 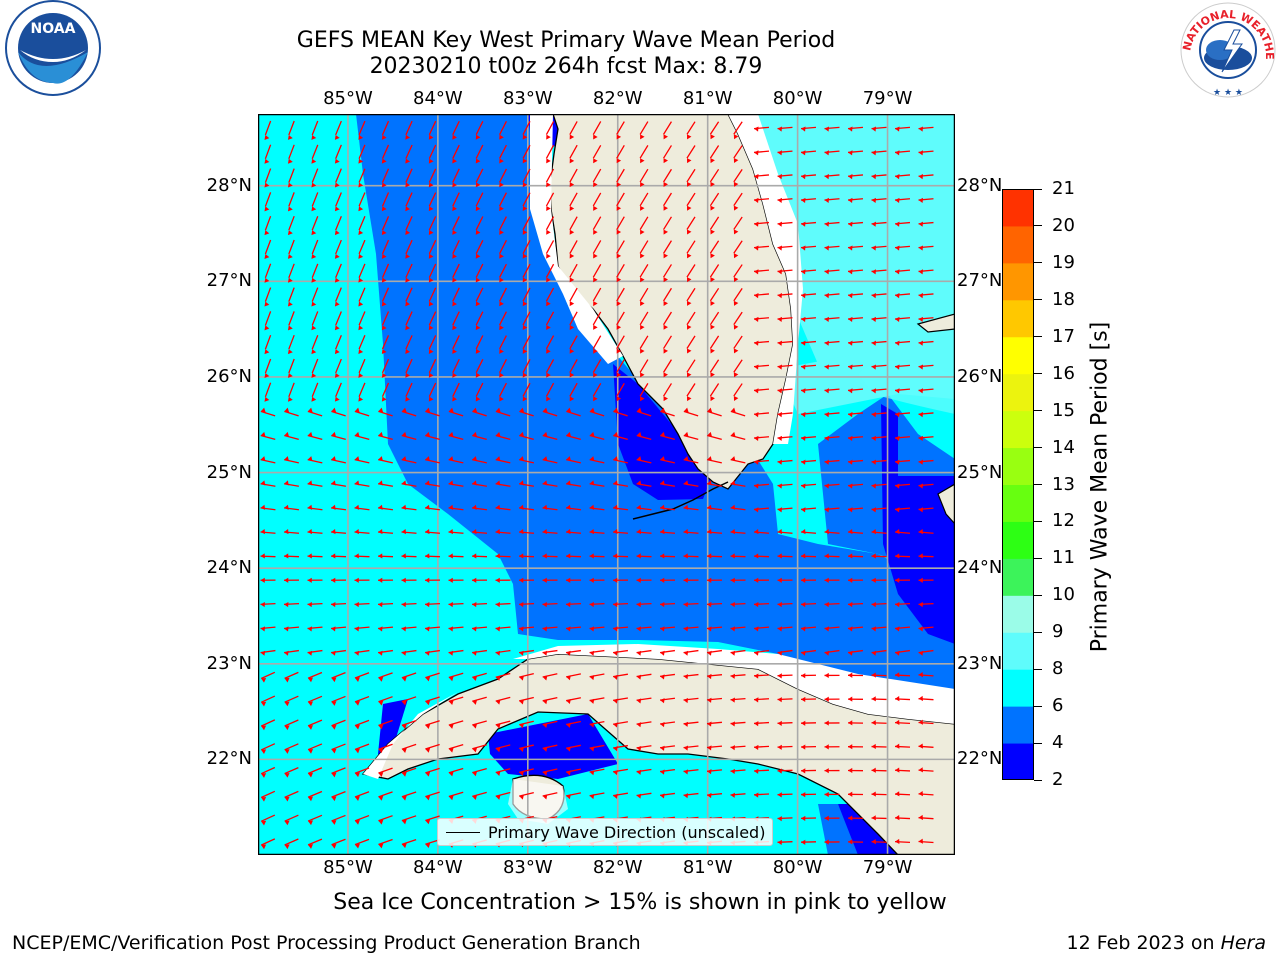 I want to click on colorbar-tick-mark, so click(x=1038, y=411).